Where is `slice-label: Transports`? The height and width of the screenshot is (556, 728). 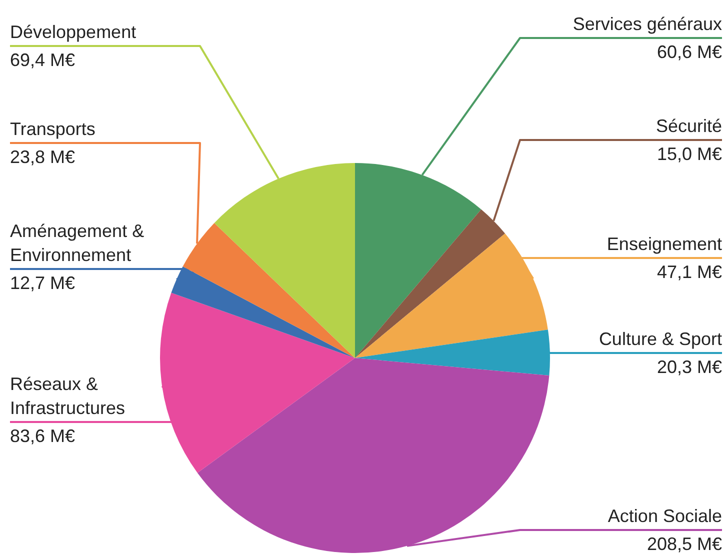
slice-label: Transports is located at coordinates (53, 129).